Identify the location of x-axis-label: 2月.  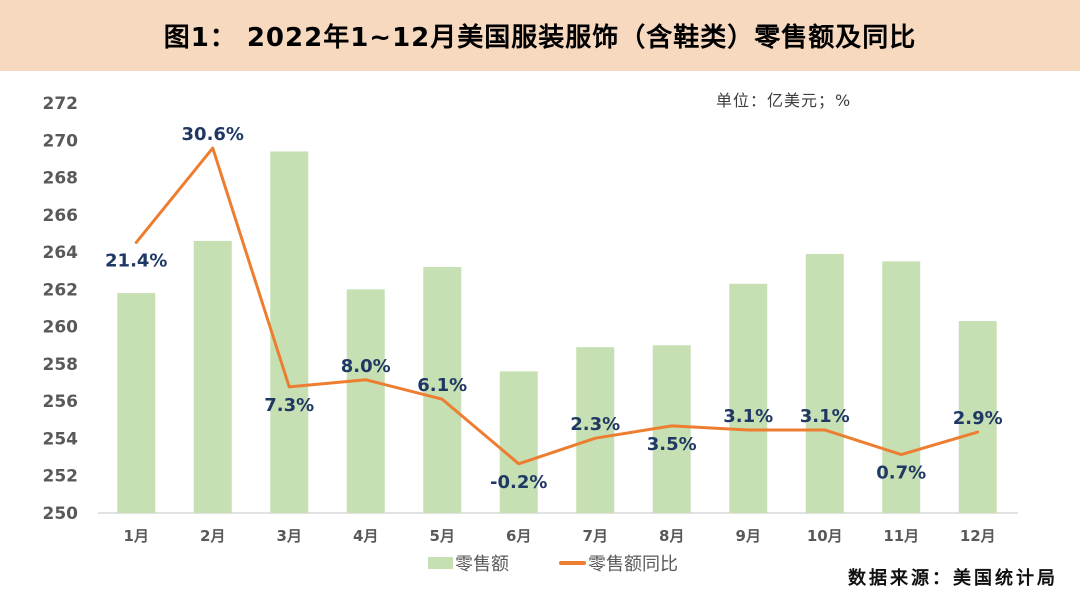
(212, 536).